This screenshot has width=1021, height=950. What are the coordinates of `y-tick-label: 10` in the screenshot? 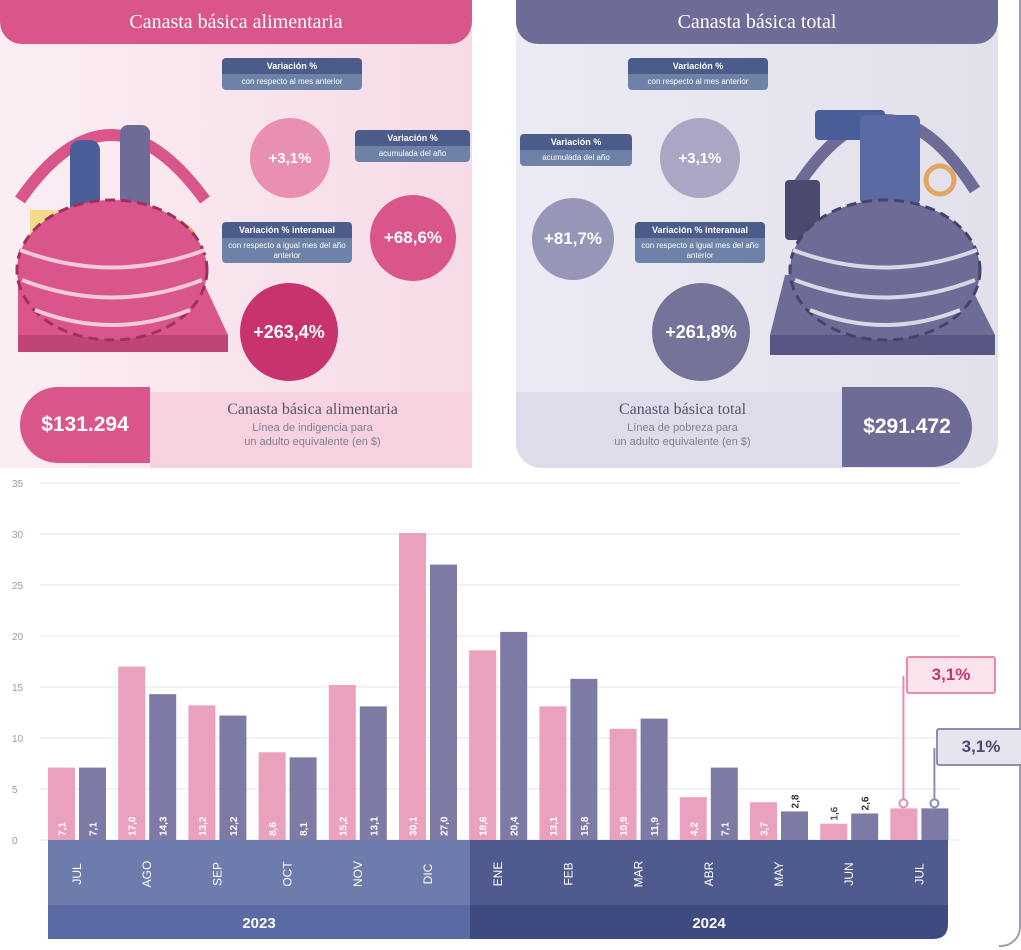 It's located at (18, 739).